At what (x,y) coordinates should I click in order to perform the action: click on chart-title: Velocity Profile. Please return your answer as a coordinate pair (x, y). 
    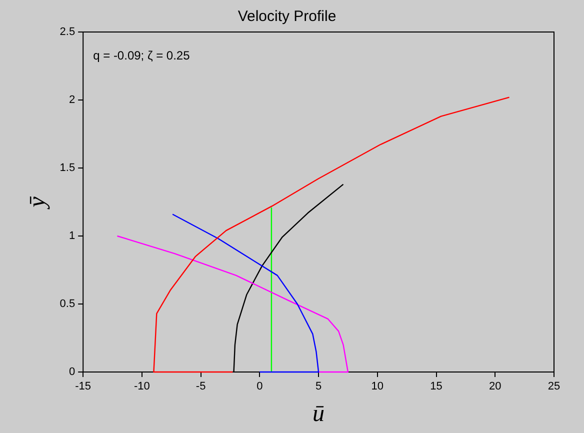
    Looking at the image, I should click on (287, 17).